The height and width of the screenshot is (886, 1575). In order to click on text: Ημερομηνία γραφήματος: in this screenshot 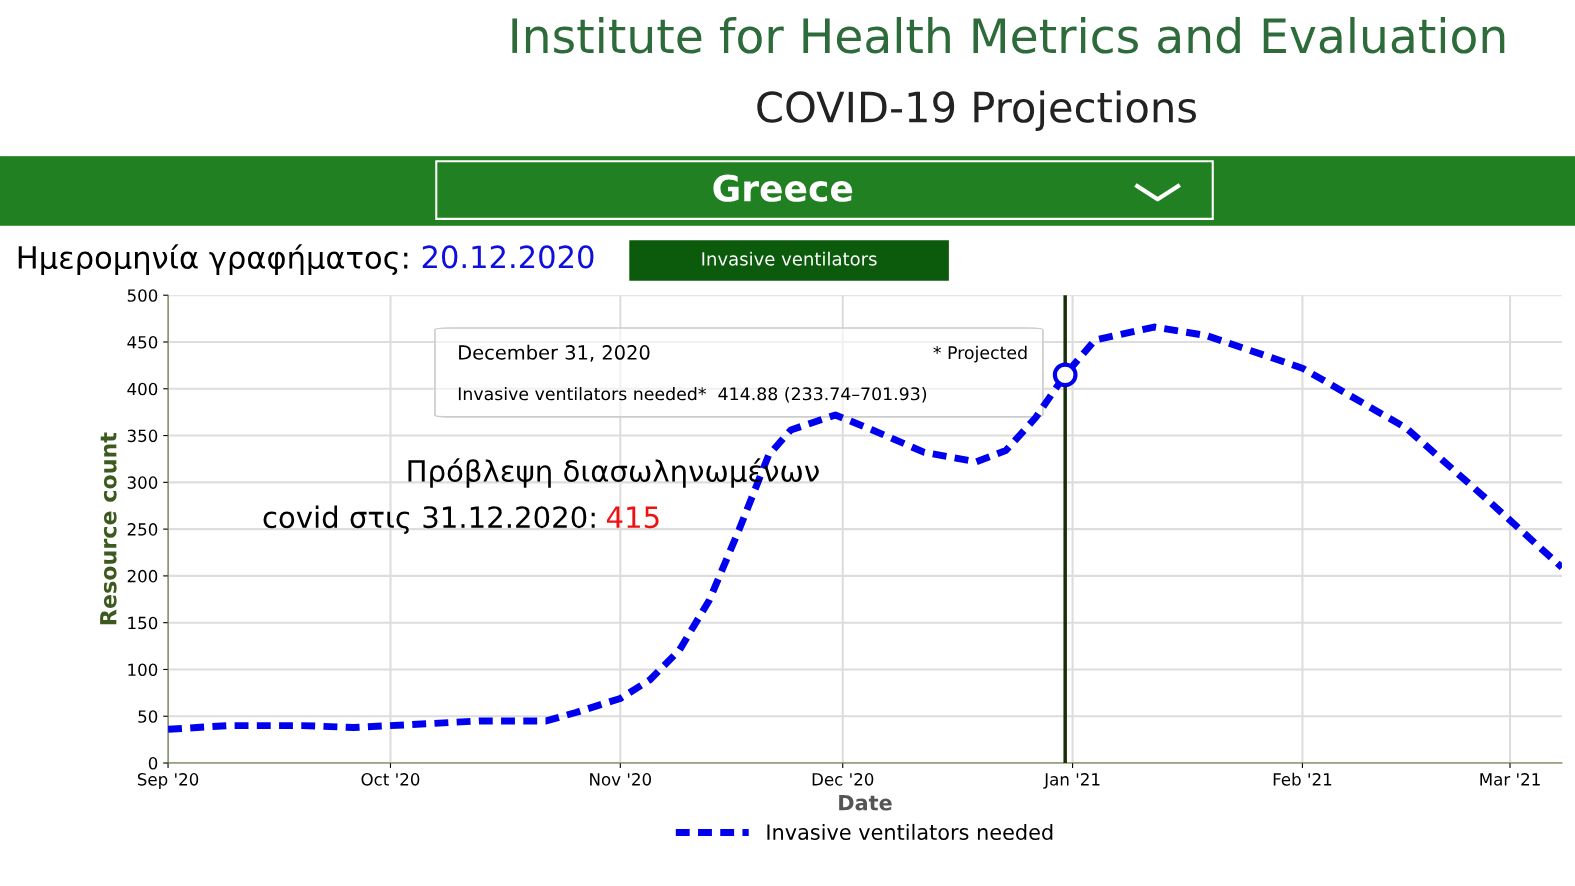, I will do `click(213, 260)`.